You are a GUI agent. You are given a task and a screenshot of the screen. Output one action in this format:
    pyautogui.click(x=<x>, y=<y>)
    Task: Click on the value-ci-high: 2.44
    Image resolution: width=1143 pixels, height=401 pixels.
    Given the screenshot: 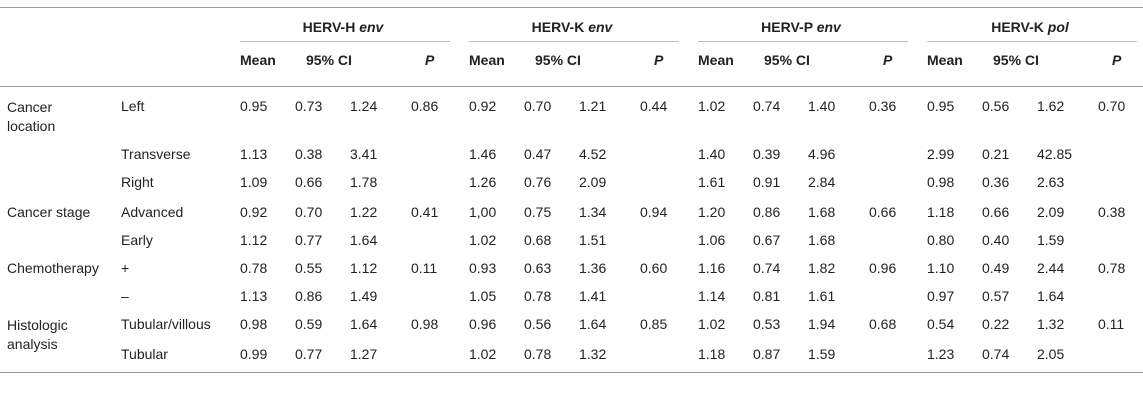 What is the action you would take?
    pyautogui.click(x=1051, y=268)
    